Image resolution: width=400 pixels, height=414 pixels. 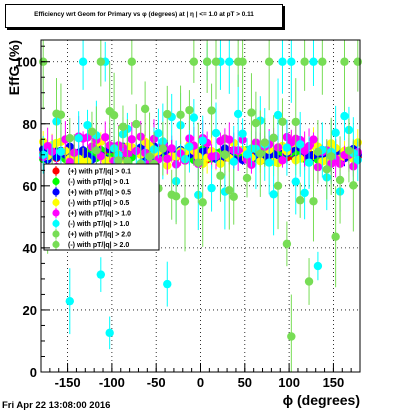 What do you see at coordinates (30, 248) in the screenshot?
I see `y-tick-label: 40` at bounding box center [30, 248].